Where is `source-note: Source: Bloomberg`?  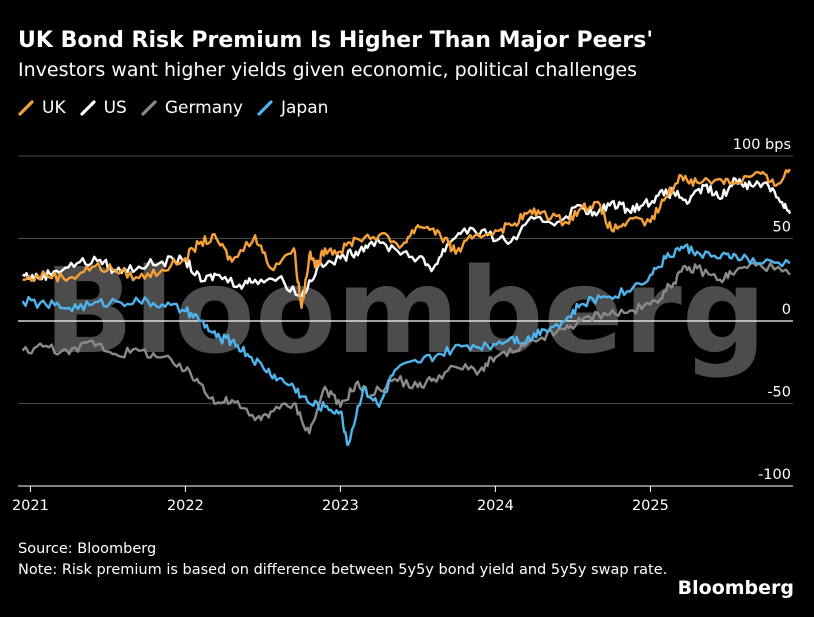 source-note: Source: Bloomberg is located at coordinates (87, 549).